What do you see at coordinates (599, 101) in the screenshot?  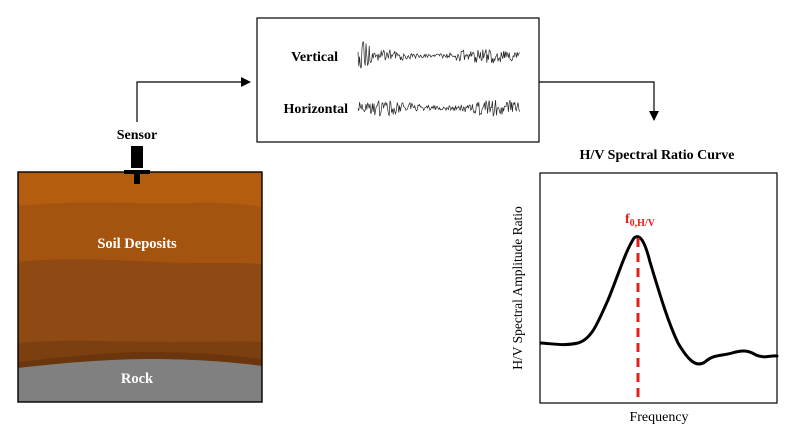 I see `records-to-curve-arrow` at bounding box center [599, 101].